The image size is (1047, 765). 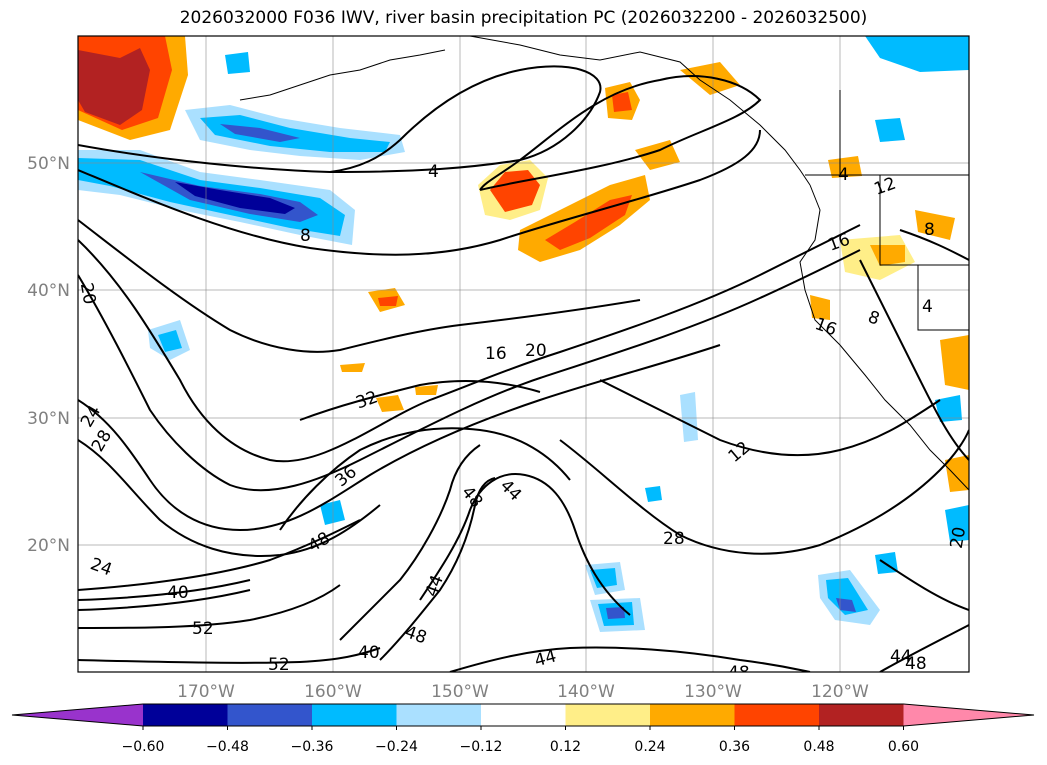 What do you see at coordinates (229, 498) in the screenshot?
I see `contour-28-west` at bounding box center [229, 498].